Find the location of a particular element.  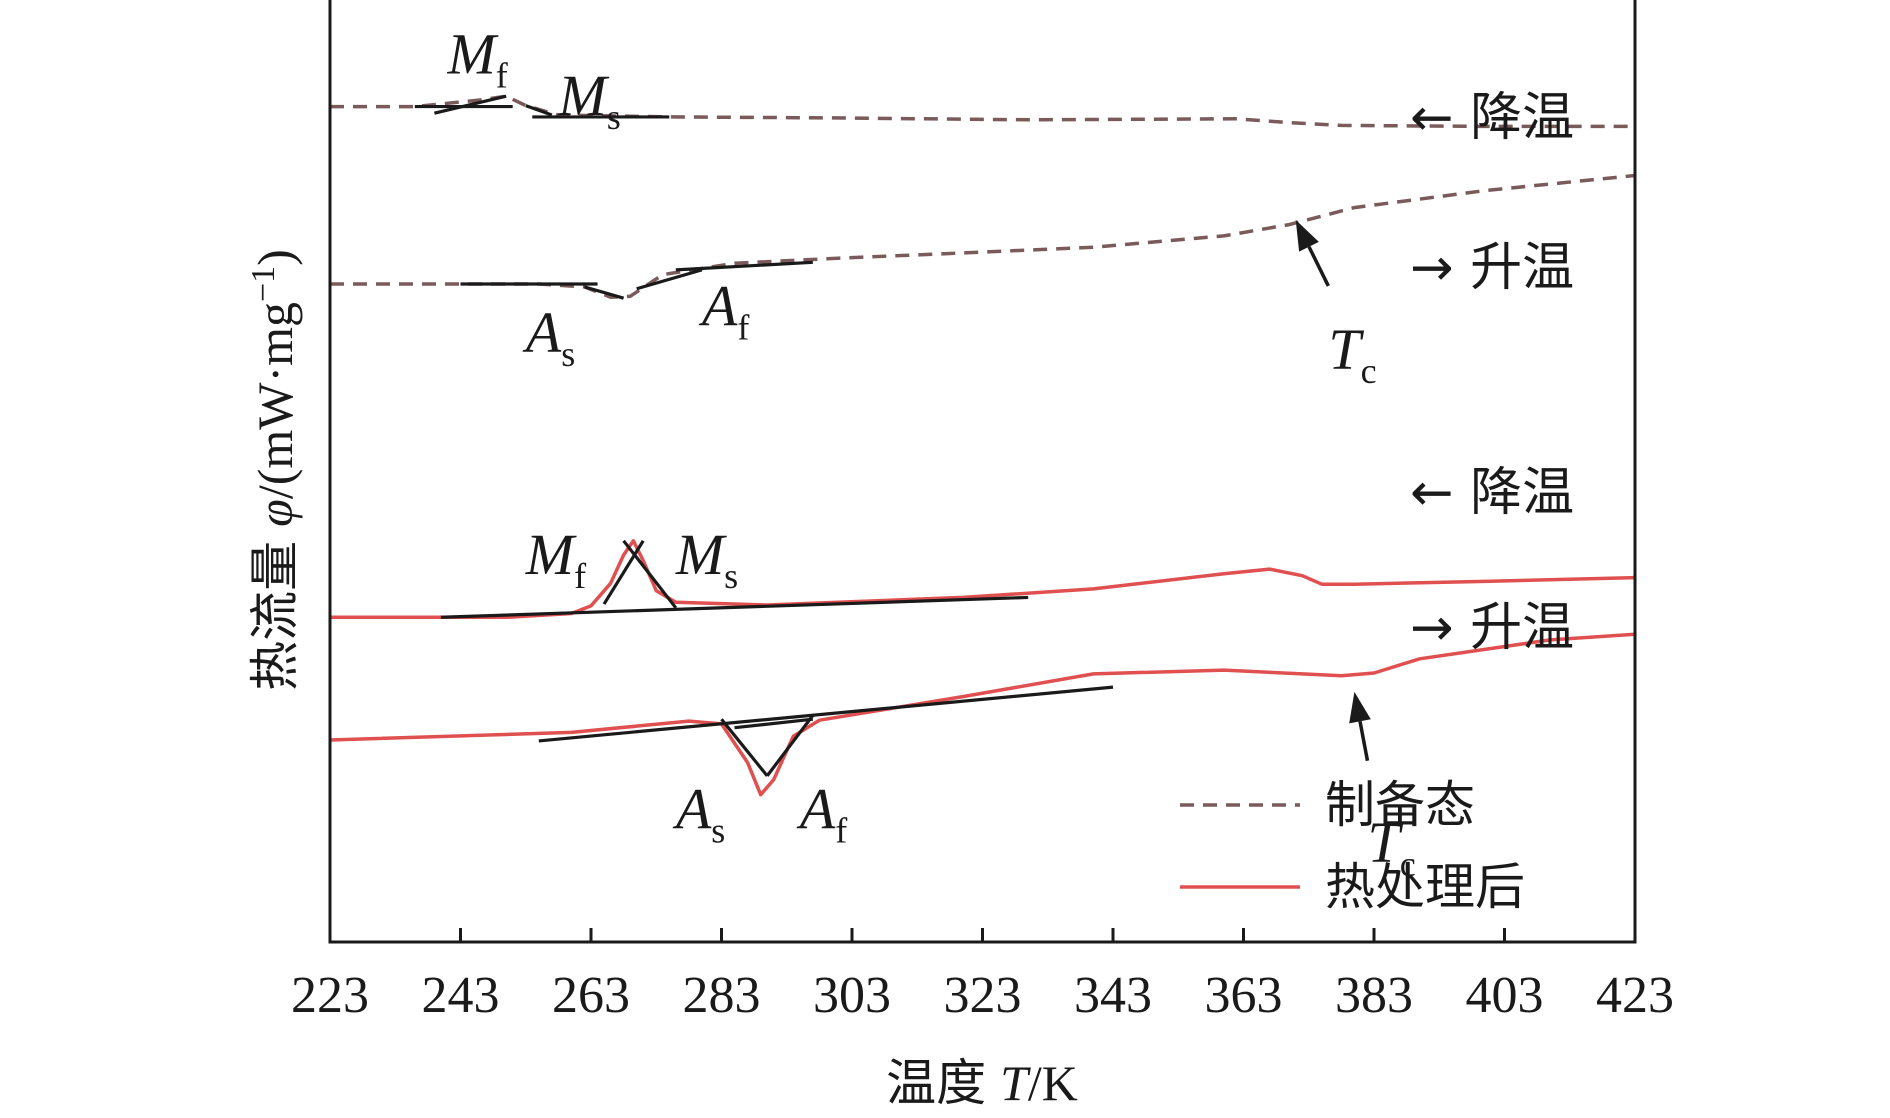

legend: 制备态 热处理后 is located at coordinates (1352, 846).